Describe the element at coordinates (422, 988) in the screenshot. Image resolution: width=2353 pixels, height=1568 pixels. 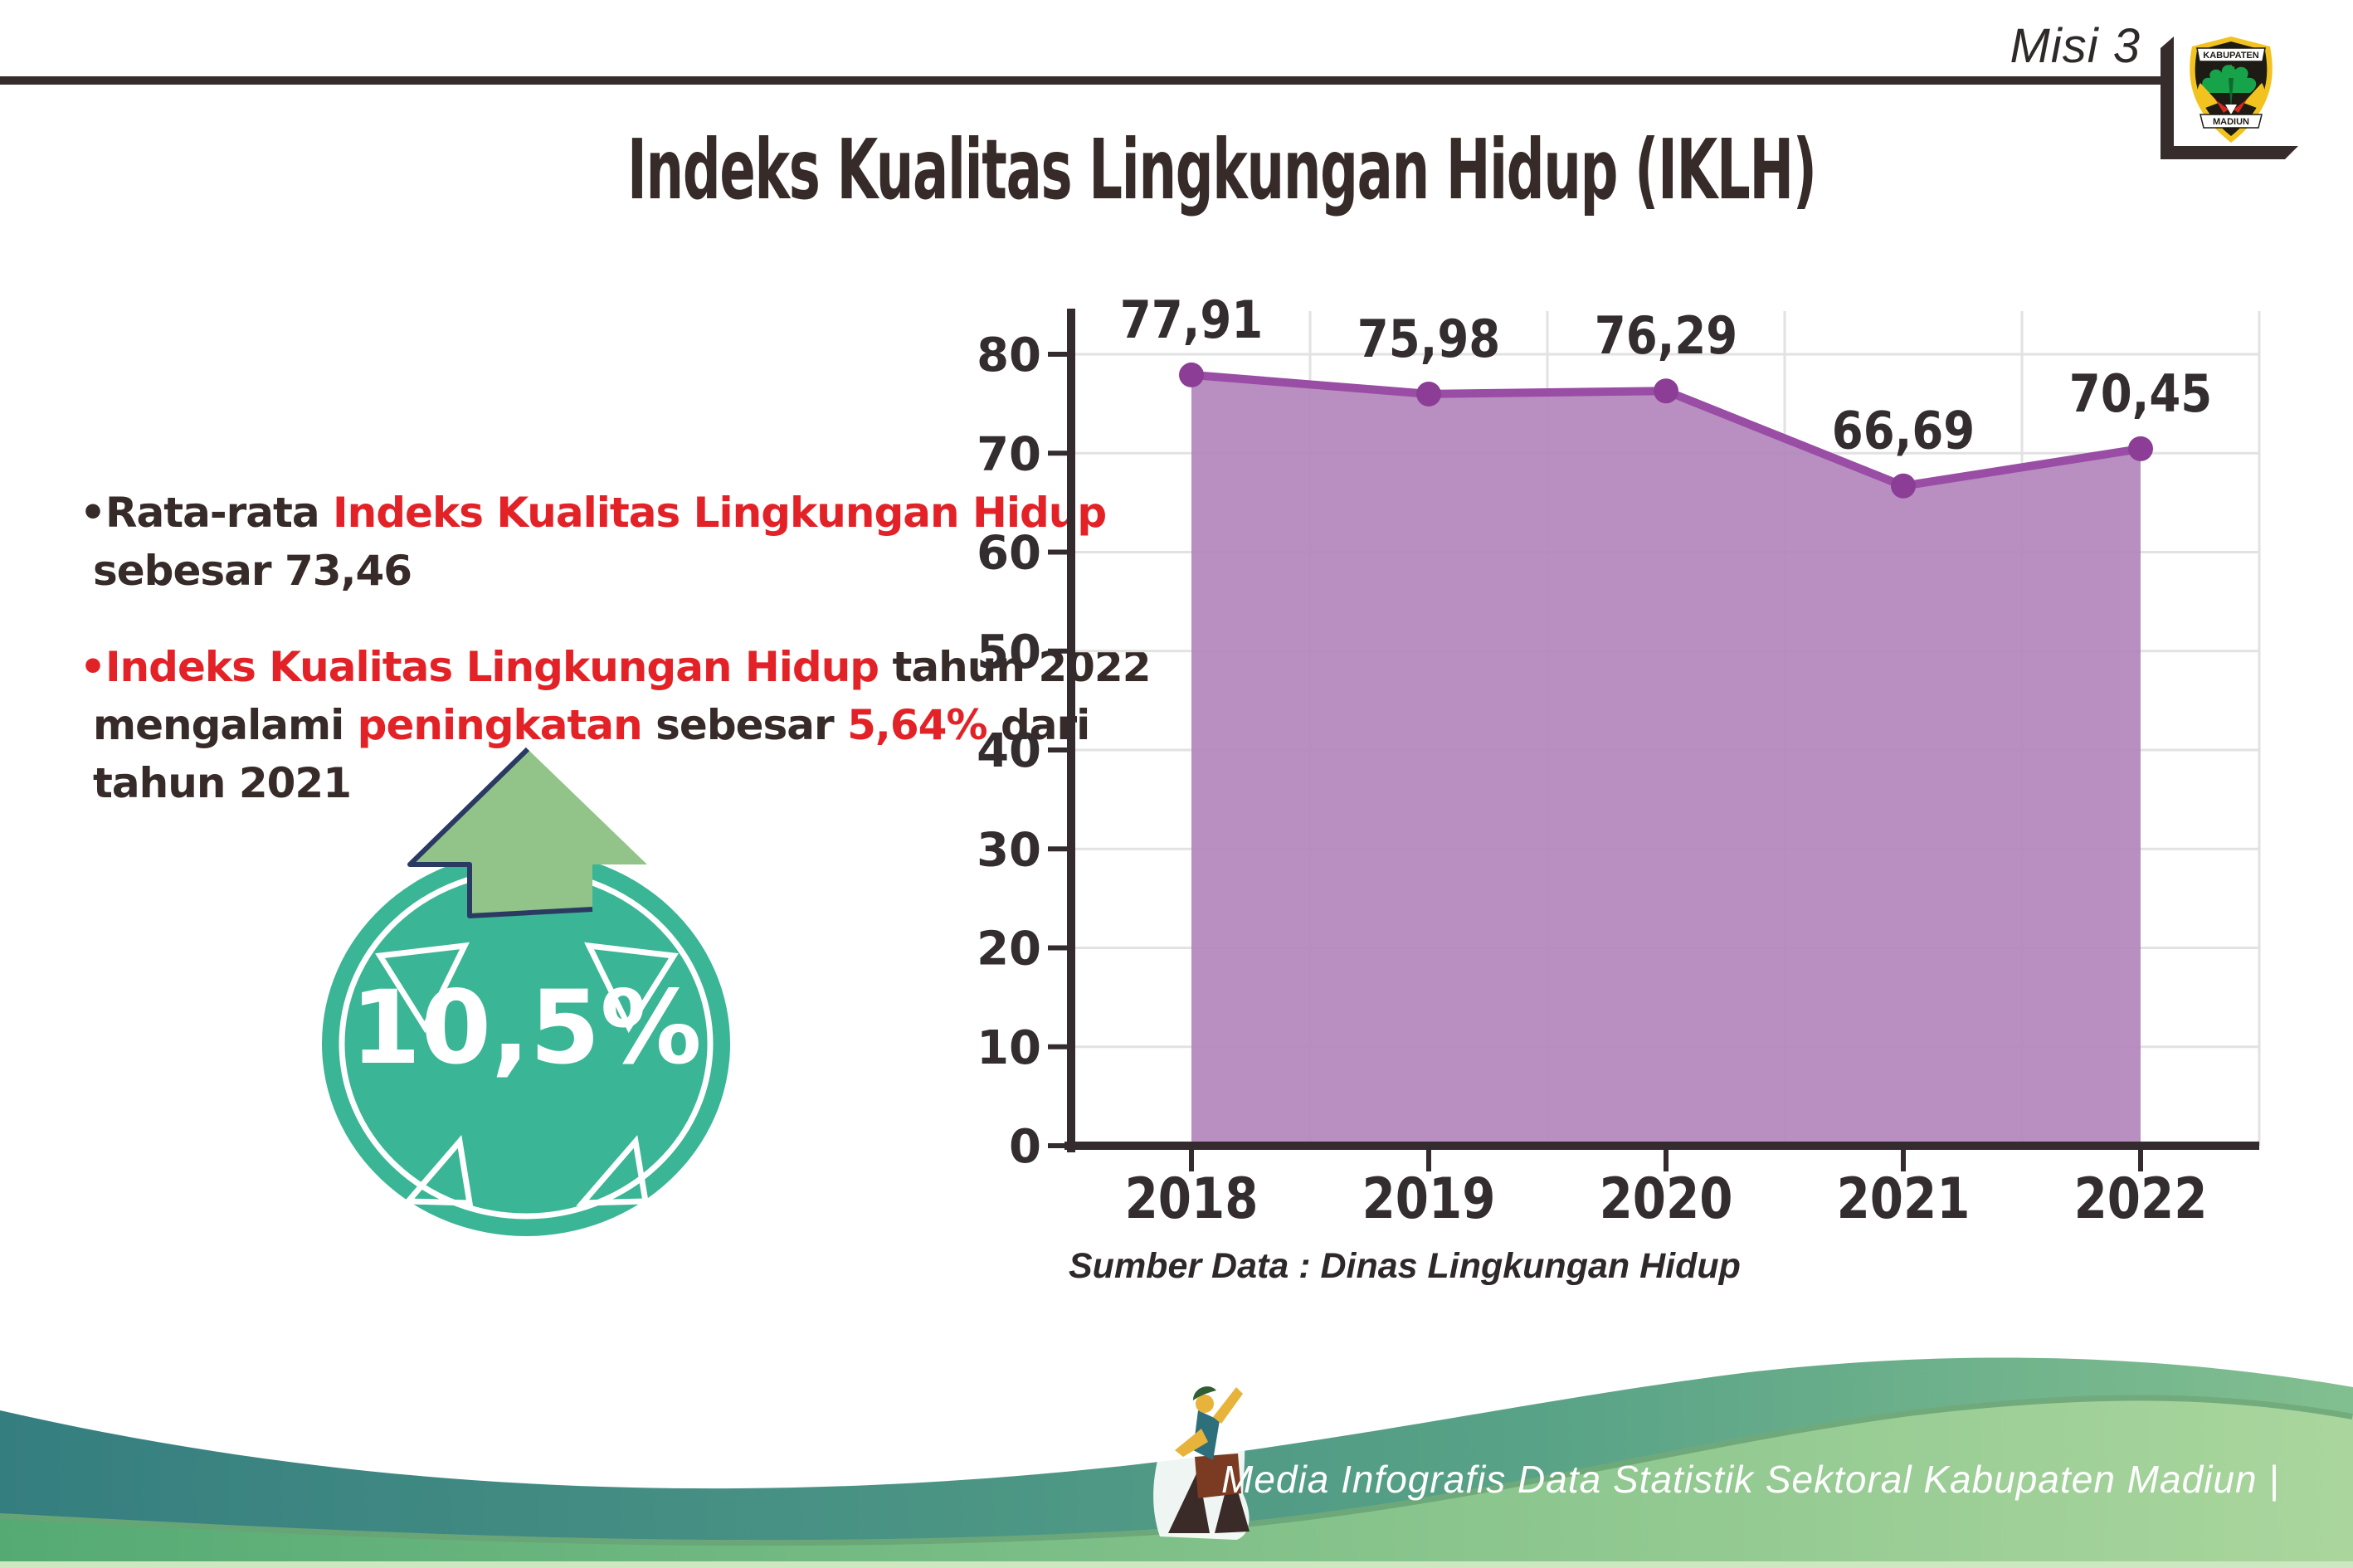
I see `badge-tick-upper-left` at that location.